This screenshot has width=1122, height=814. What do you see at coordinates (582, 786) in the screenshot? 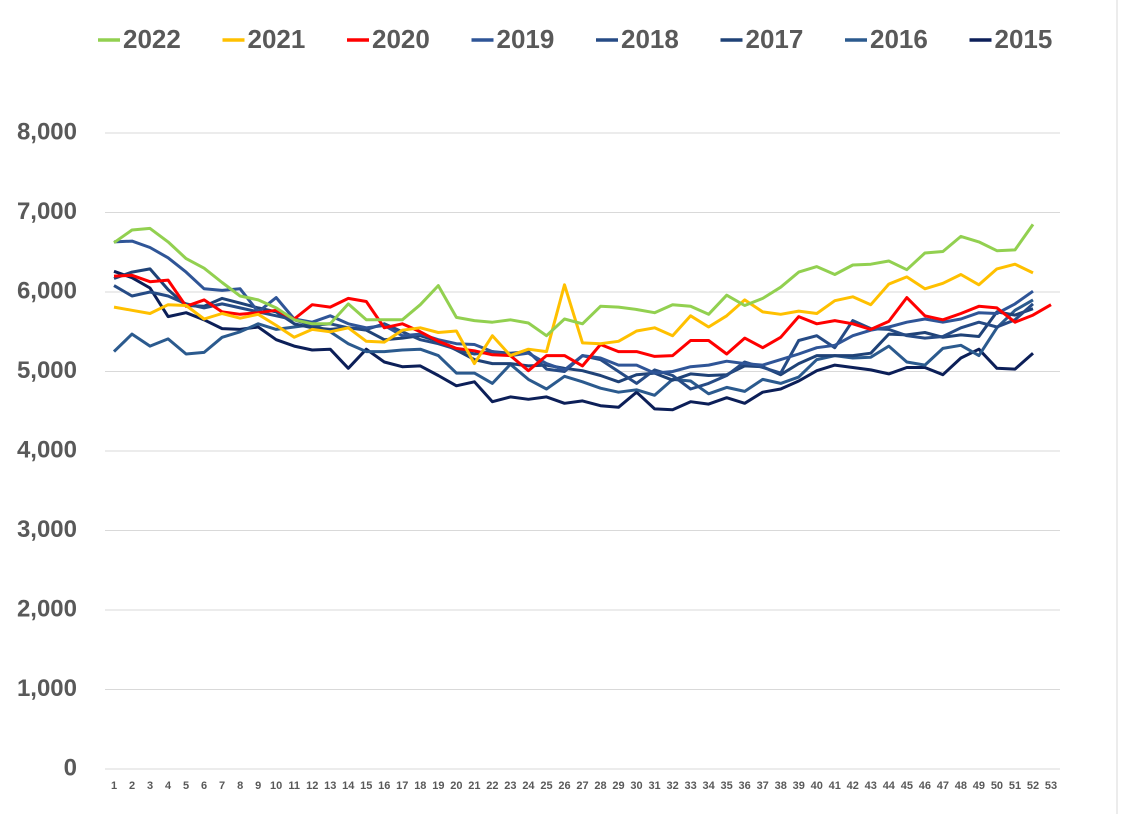
I see `x-tick-label: 27` at bounding box center [582, 786].